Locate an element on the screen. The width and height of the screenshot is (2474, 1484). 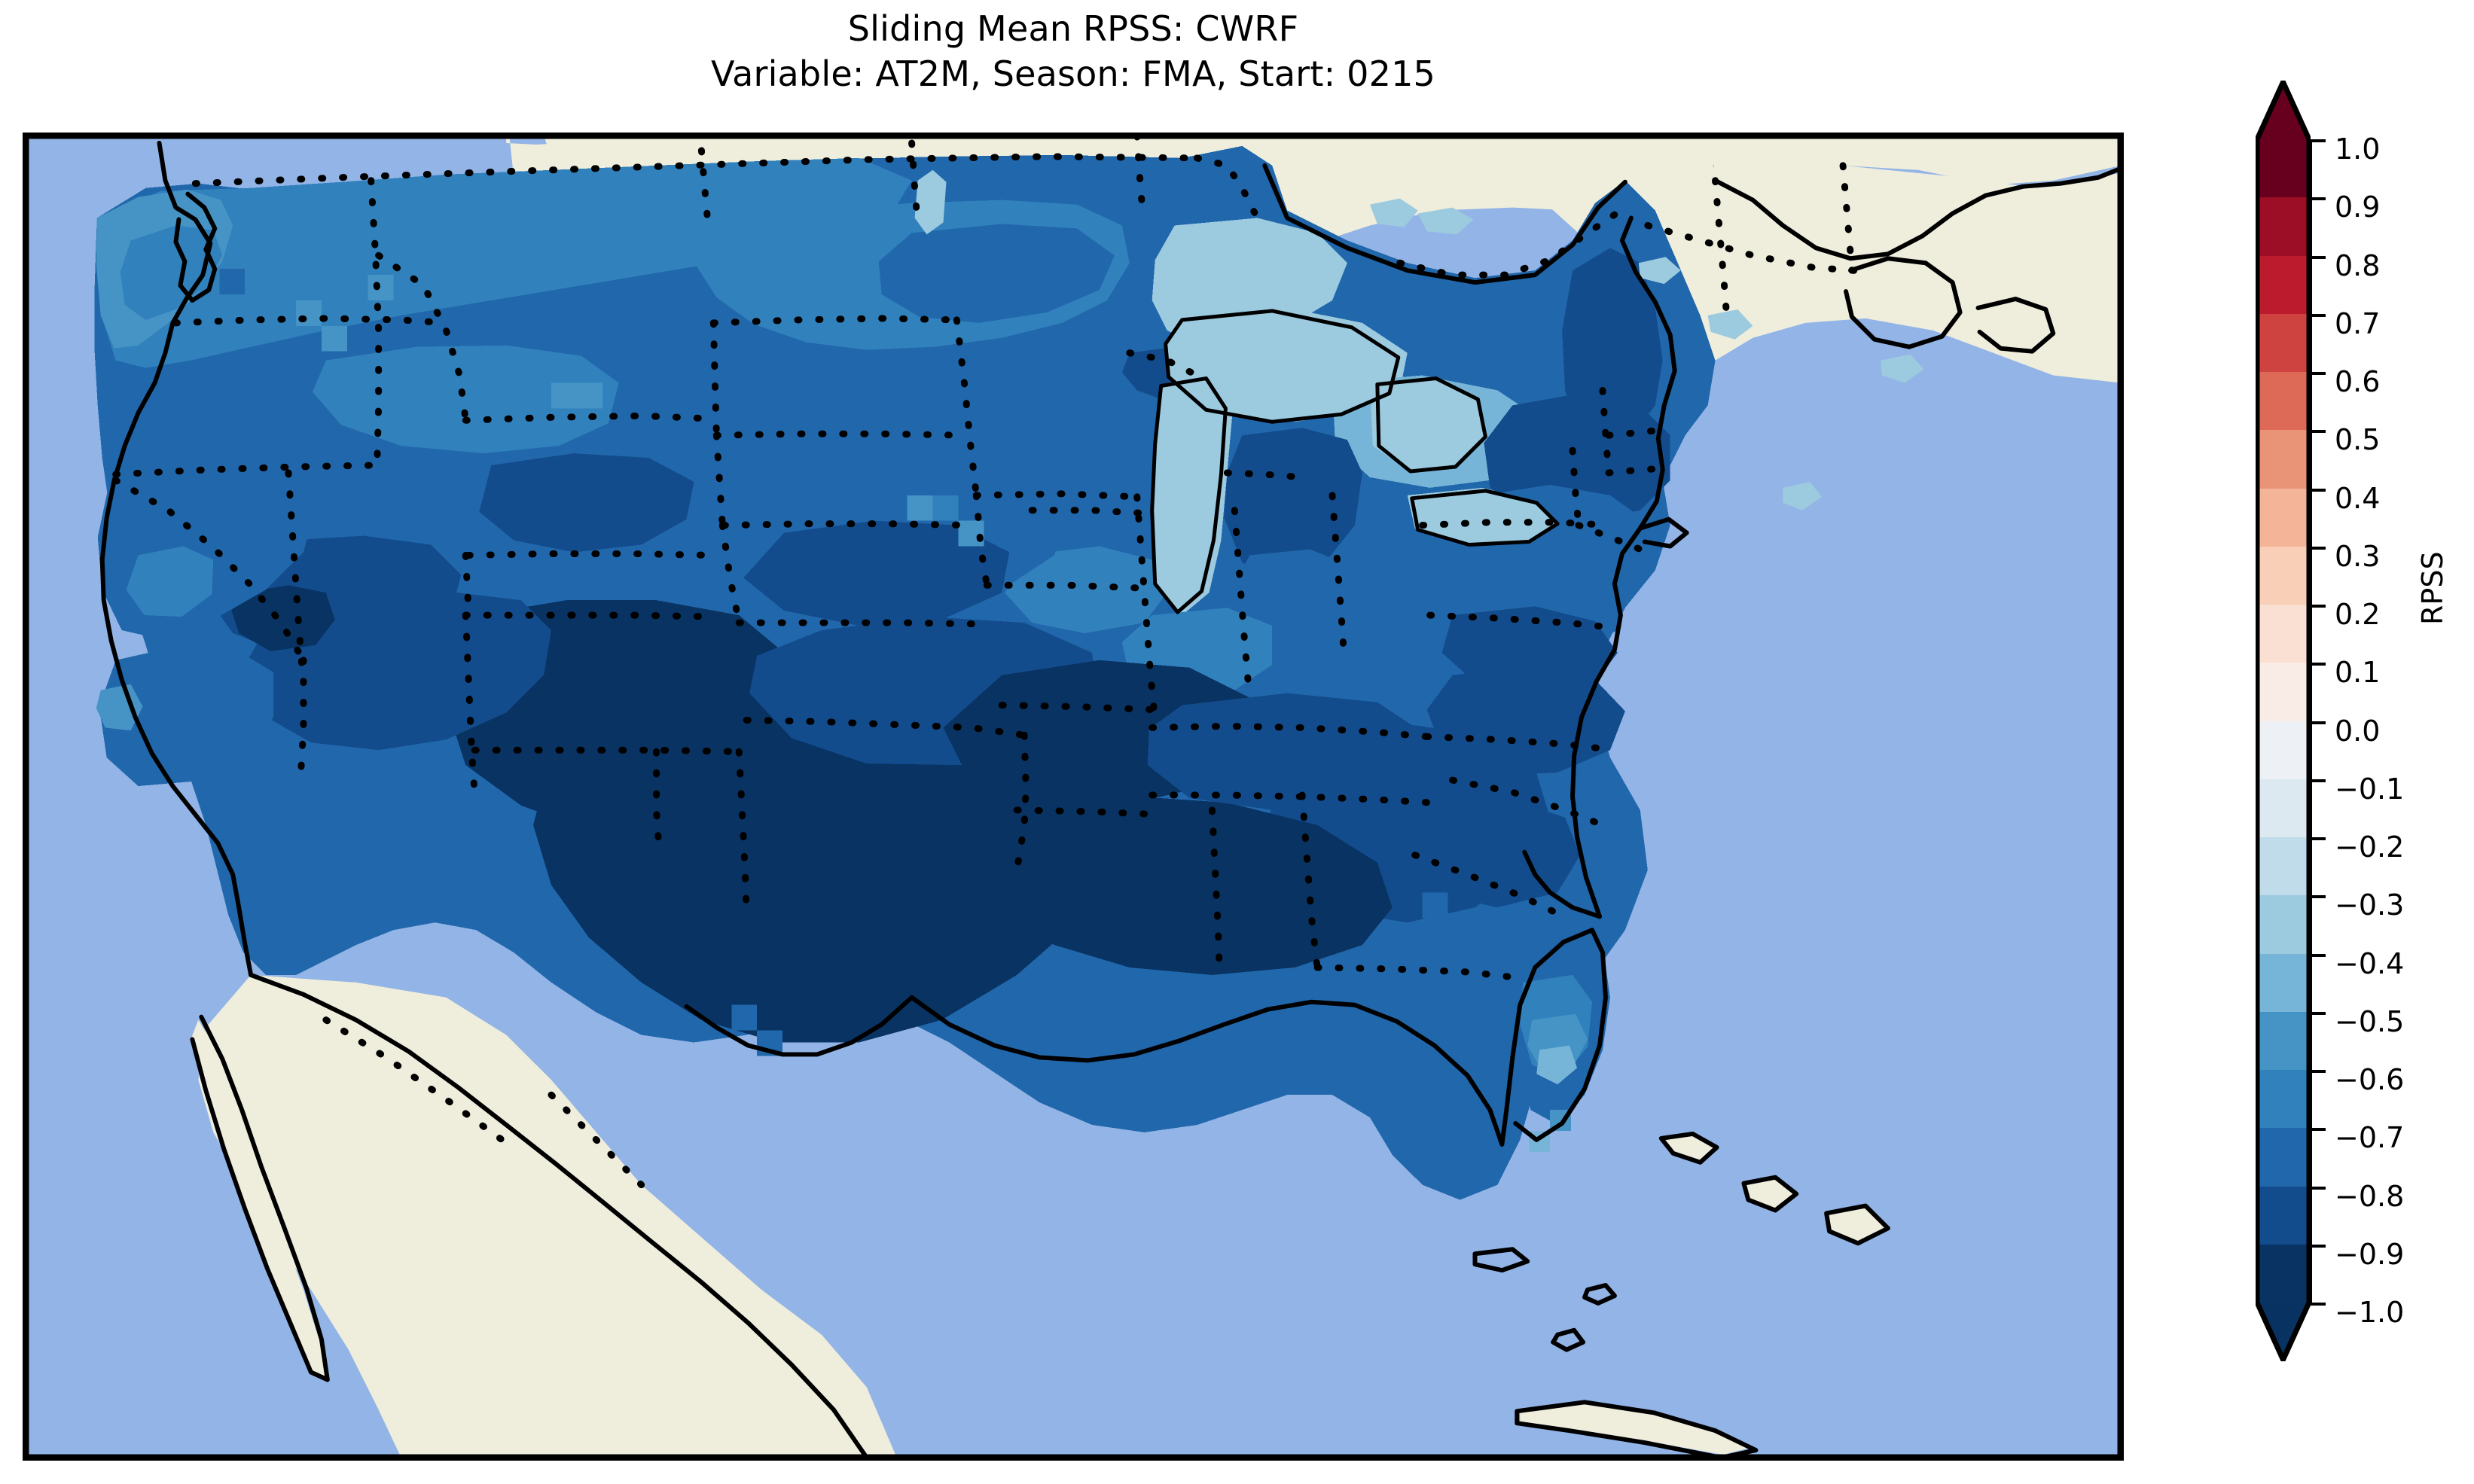
great-lakes-layer is located at coordinates (1419, 391).